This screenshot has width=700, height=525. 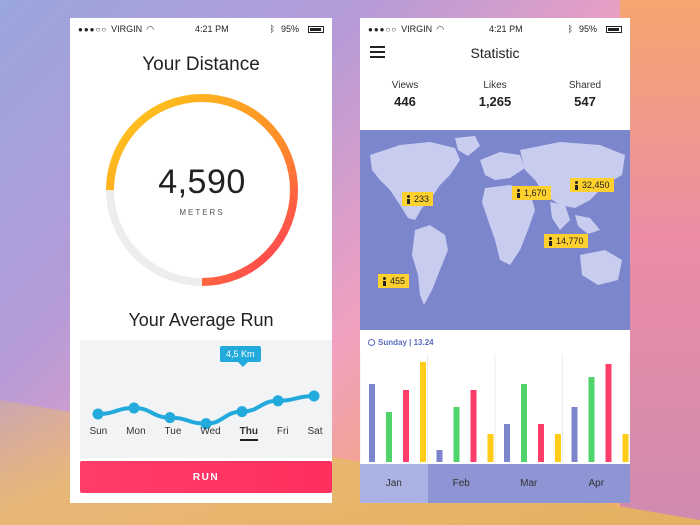 I want to click on map-pin: 1,670, so click(x=531, y=193).